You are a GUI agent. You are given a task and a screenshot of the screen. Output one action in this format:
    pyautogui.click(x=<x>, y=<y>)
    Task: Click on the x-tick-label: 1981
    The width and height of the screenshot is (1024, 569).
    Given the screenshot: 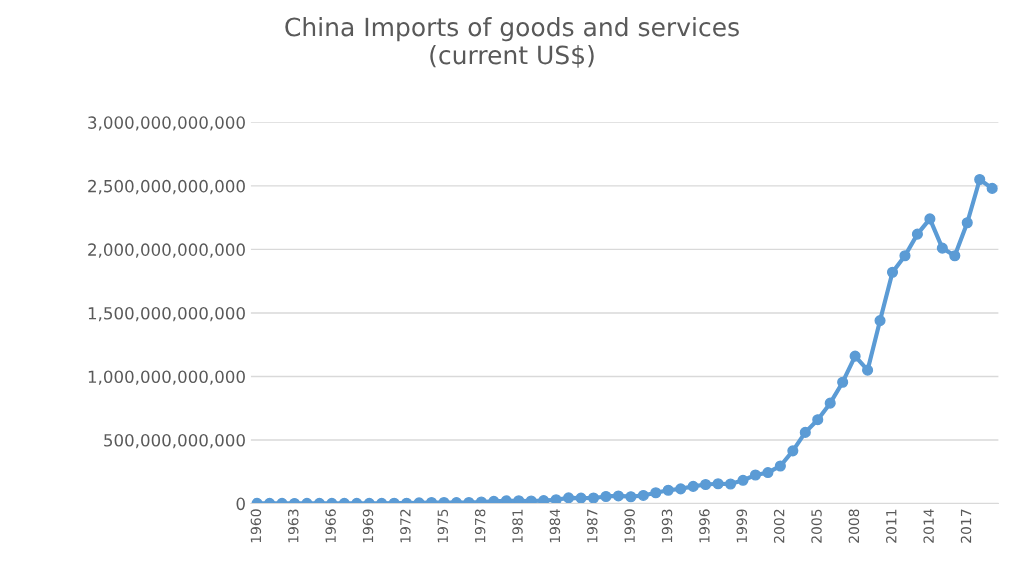 What is the action you would take?
    pyautogui.click(x=517, y=526)
    